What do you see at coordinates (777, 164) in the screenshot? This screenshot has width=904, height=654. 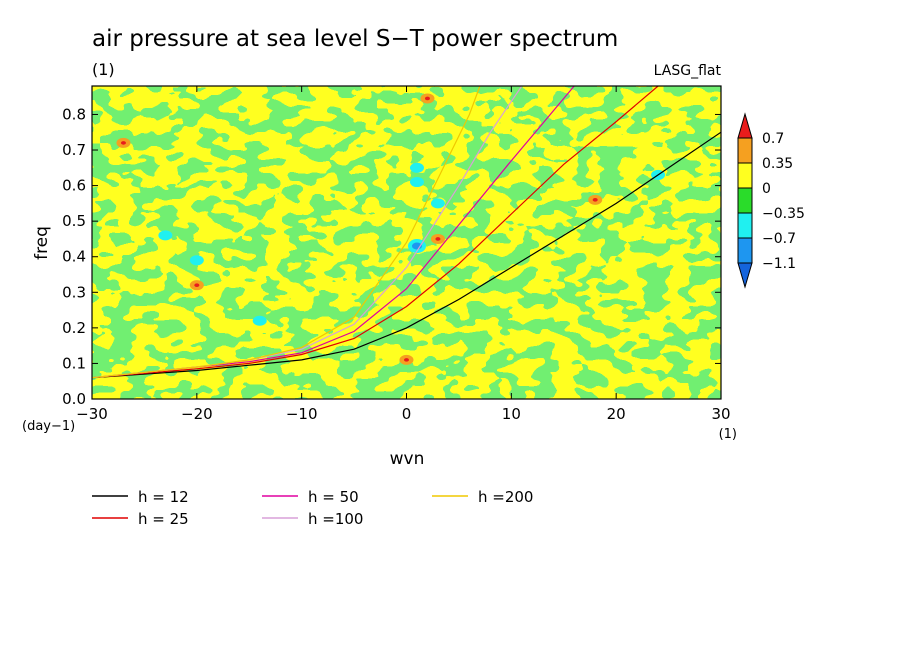 I see `colorbar-label: 0.35` at bounding box center [777, 164].